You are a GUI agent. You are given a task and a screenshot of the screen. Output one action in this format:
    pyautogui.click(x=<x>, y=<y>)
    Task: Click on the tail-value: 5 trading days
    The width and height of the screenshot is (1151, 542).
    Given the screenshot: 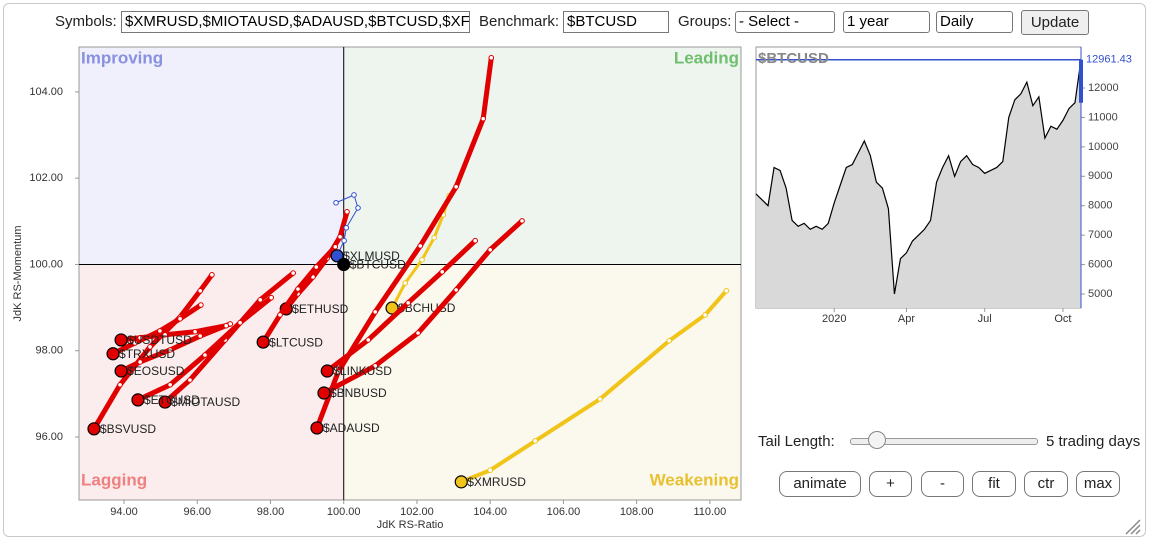 What is the action you would take?
    pyautogui.click(x=1093, y=441)
    